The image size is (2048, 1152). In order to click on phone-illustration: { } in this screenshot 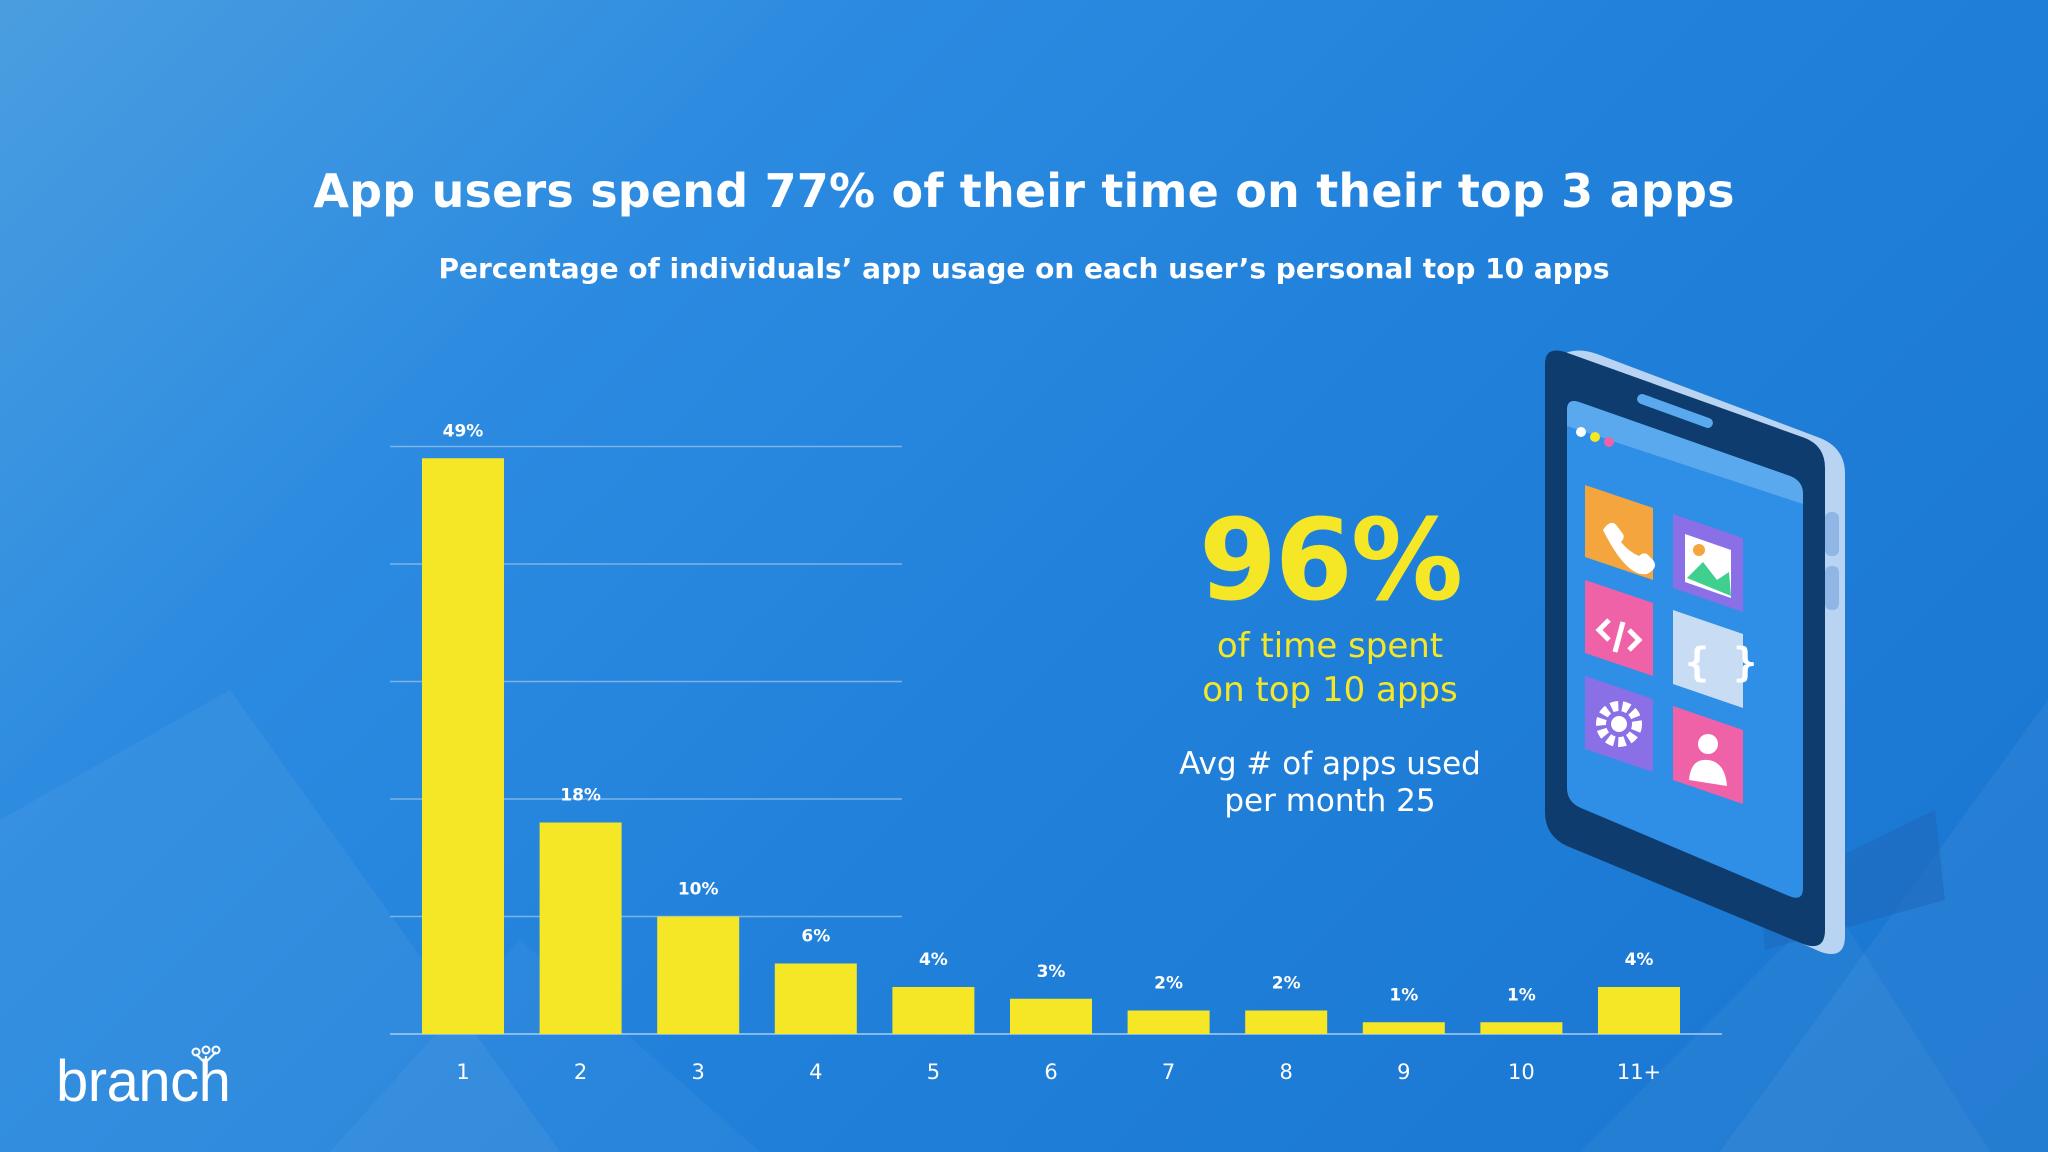, I will do `click(1745, 652)`.